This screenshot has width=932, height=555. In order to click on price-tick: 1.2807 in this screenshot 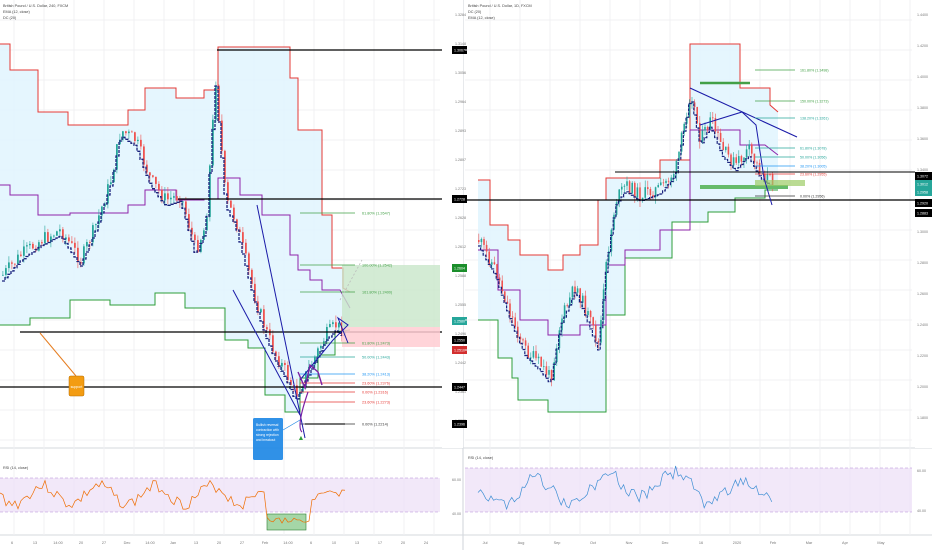, I will do `click(460, 160)`.